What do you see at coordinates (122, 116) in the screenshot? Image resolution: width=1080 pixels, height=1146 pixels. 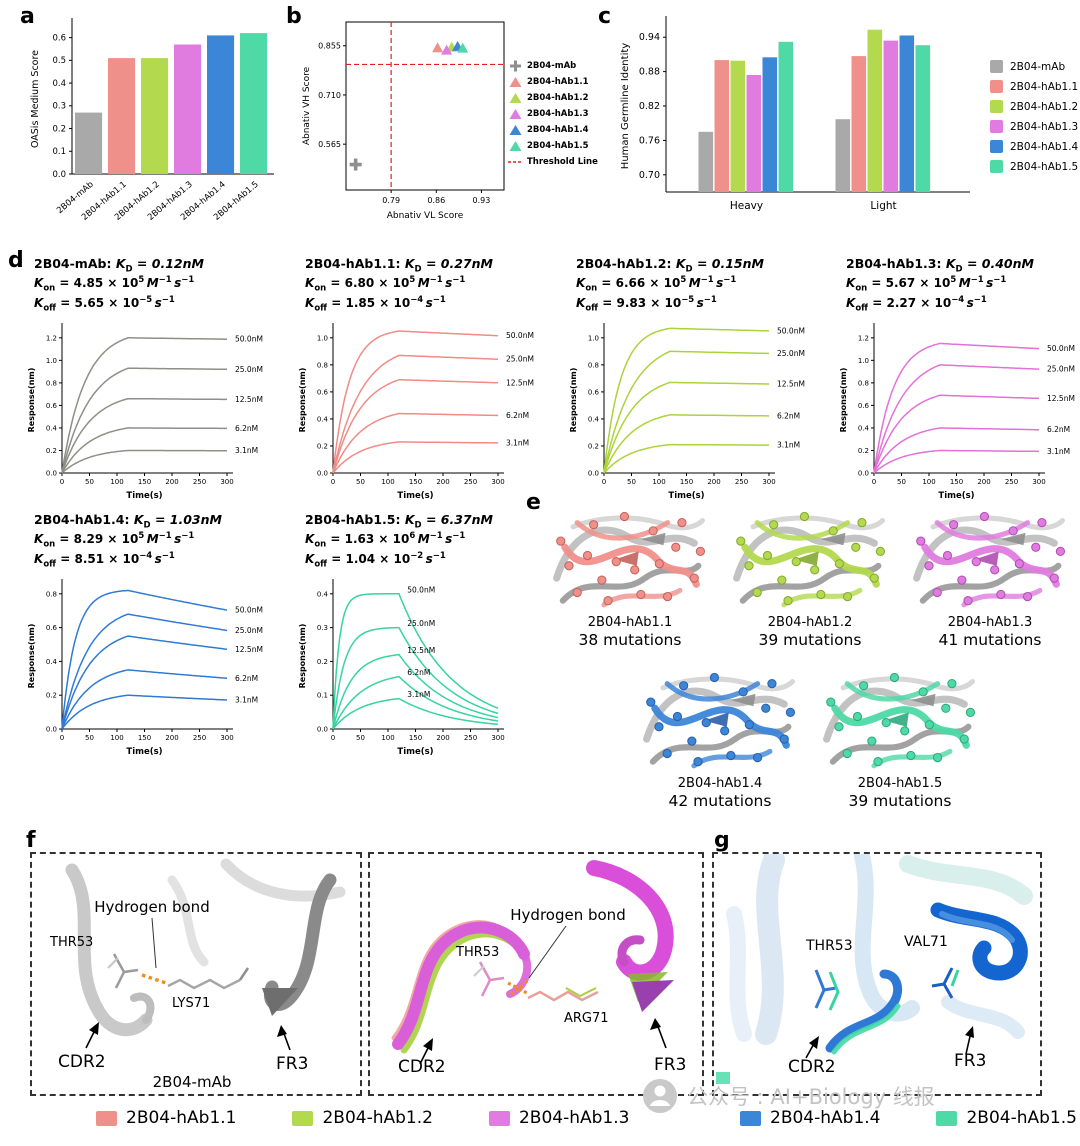 I see `bar-2B04-hAb1.1` at bounding box center [122, 116].